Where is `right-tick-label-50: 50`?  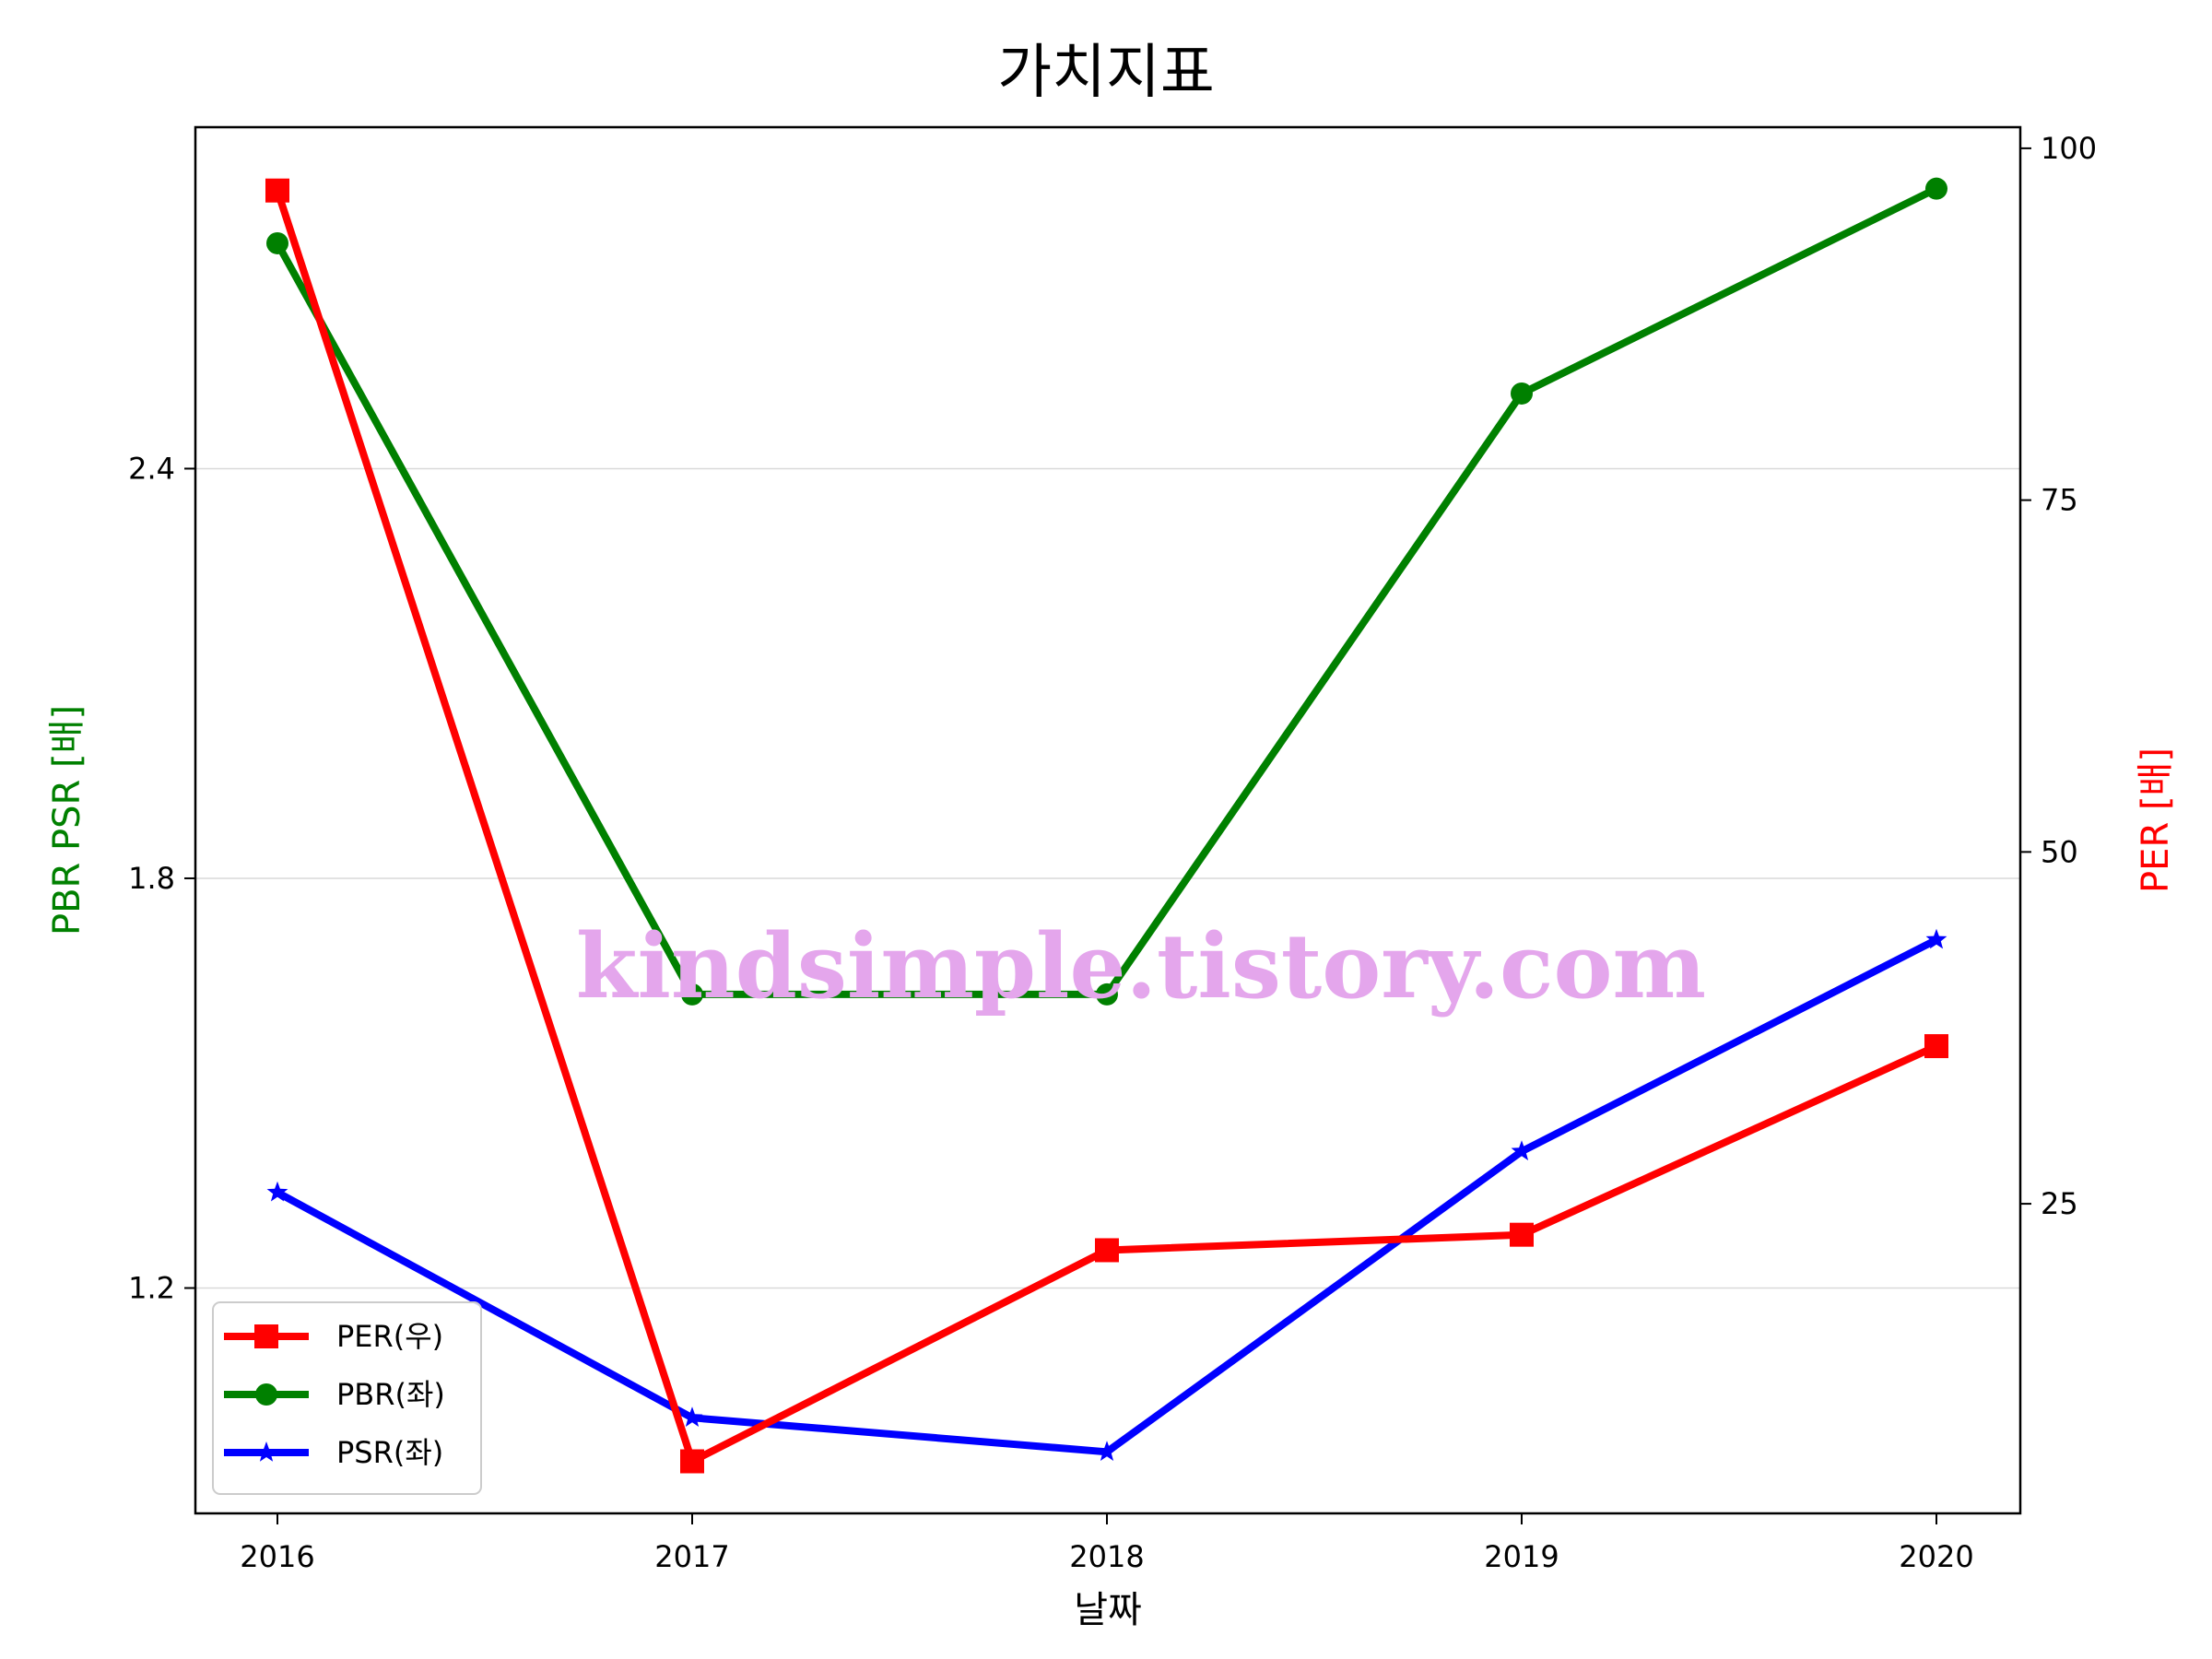
right-tick-label-50: 50 is located at coordinates (2059, 851).